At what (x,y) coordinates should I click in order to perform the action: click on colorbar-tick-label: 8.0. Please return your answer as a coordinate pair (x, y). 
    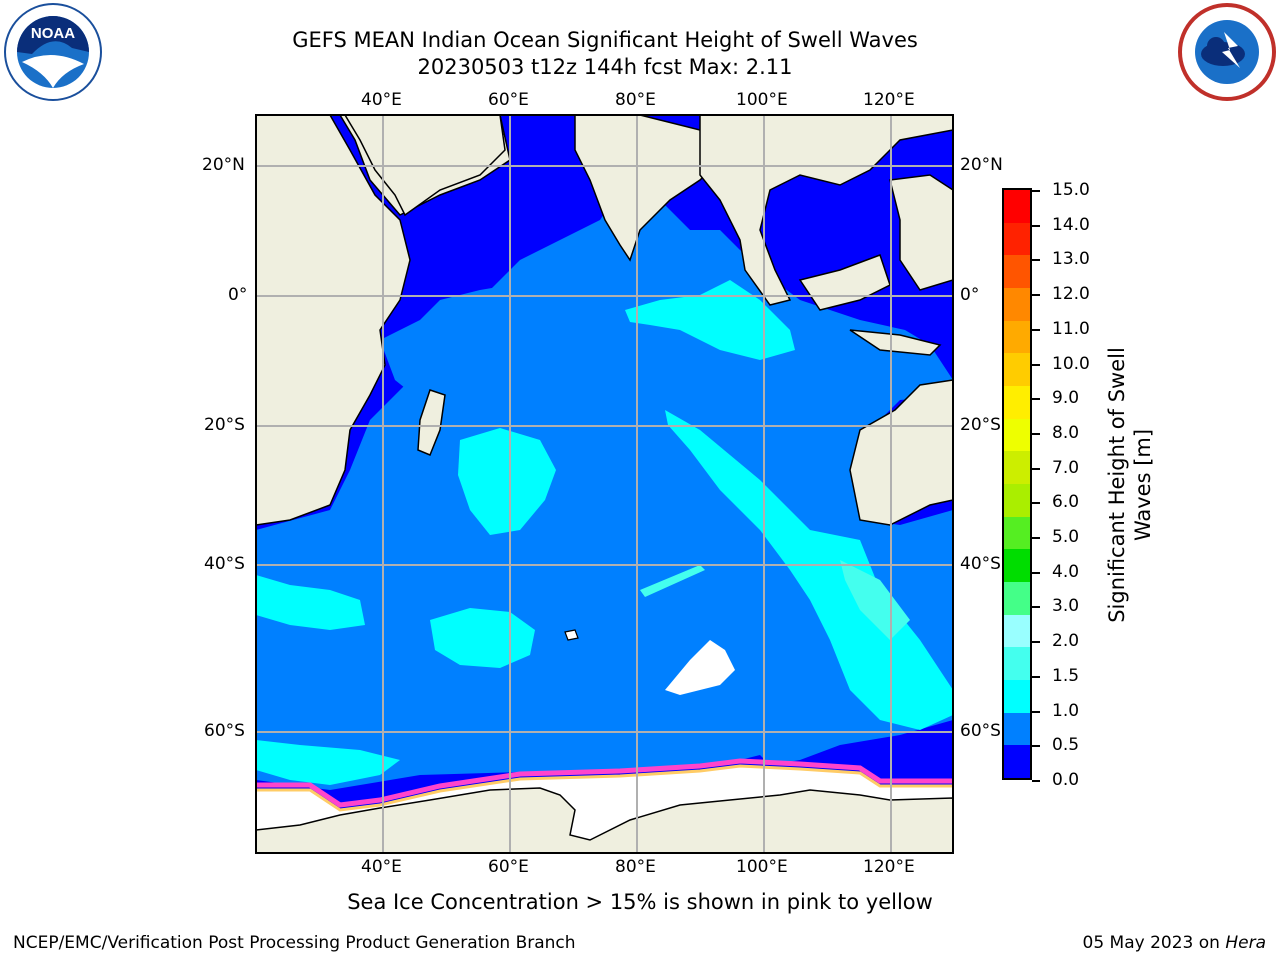
    Looking at the image, I should click on (1066, 432).